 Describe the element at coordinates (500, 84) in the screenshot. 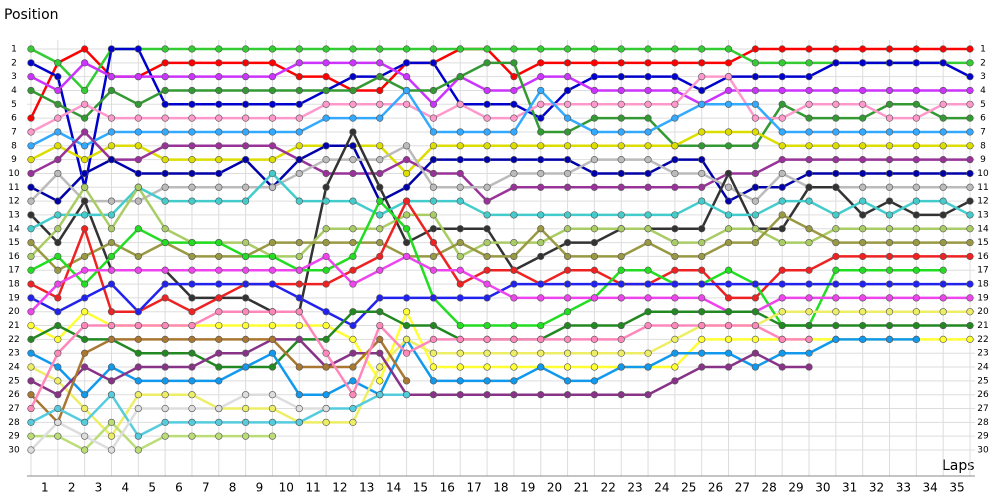

I see `series-line` at that location.